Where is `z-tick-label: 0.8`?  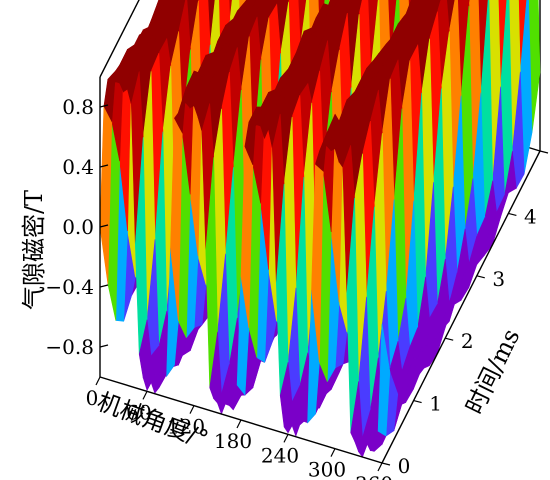 z-tick-label: 0.8 is located at coordinates (78, 107).